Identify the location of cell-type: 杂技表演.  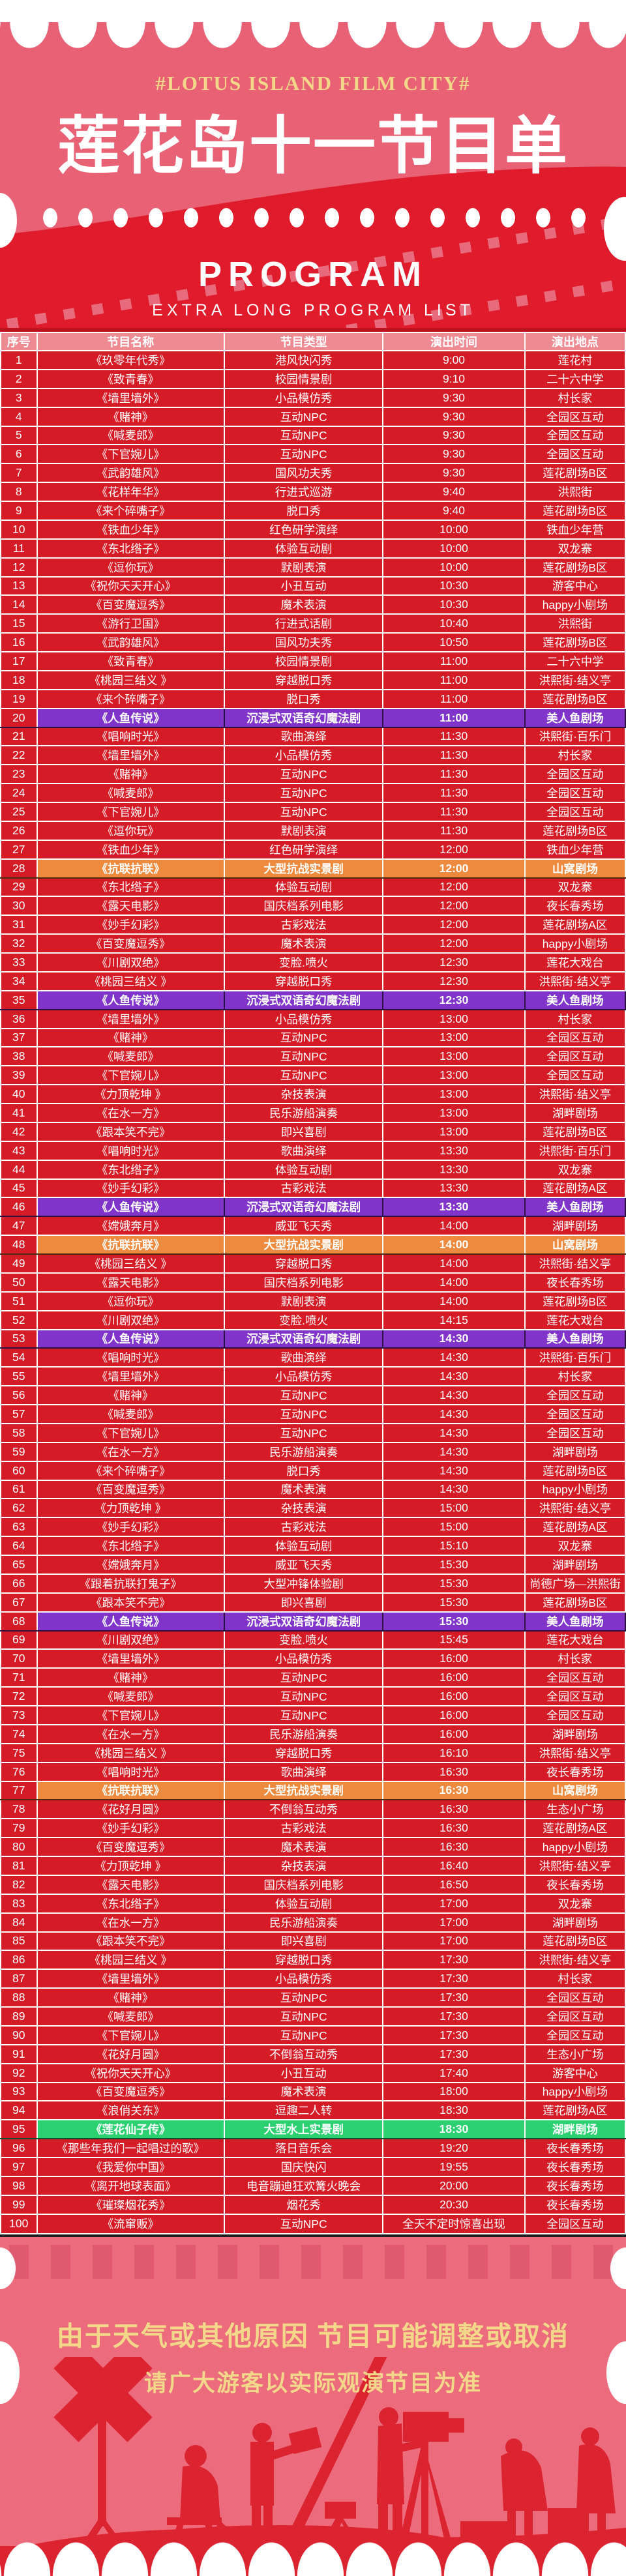
(303, 1508).